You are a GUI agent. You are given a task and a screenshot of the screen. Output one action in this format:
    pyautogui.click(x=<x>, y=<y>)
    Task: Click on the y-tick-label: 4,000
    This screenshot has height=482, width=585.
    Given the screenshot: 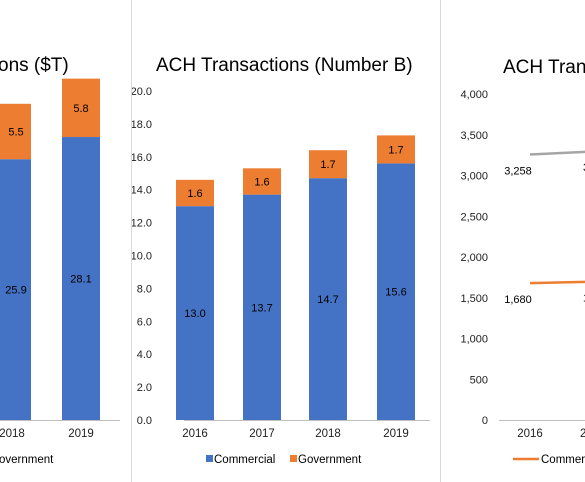 What is the action you would take?
    pyautogui.click(x=474, y=95)
    